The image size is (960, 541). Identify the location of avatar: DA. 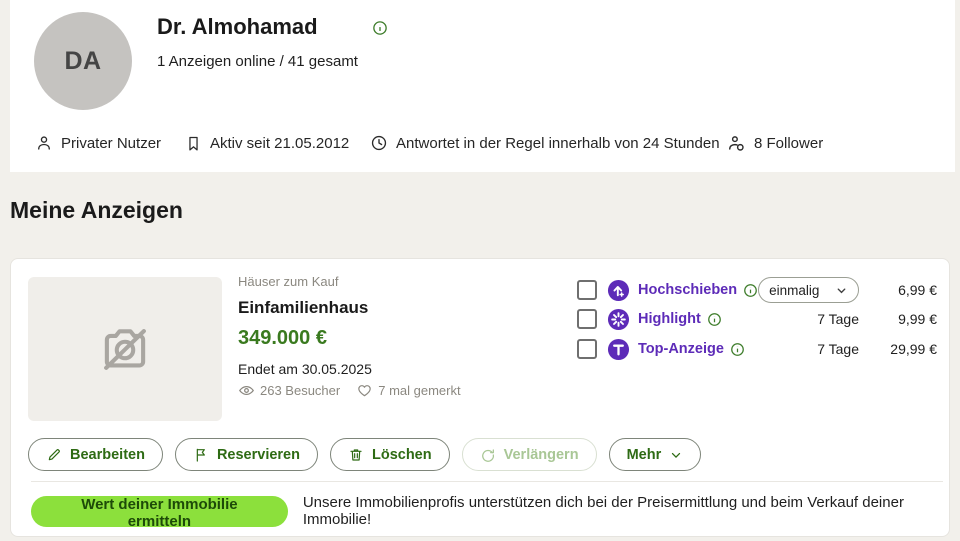
(83, 61).